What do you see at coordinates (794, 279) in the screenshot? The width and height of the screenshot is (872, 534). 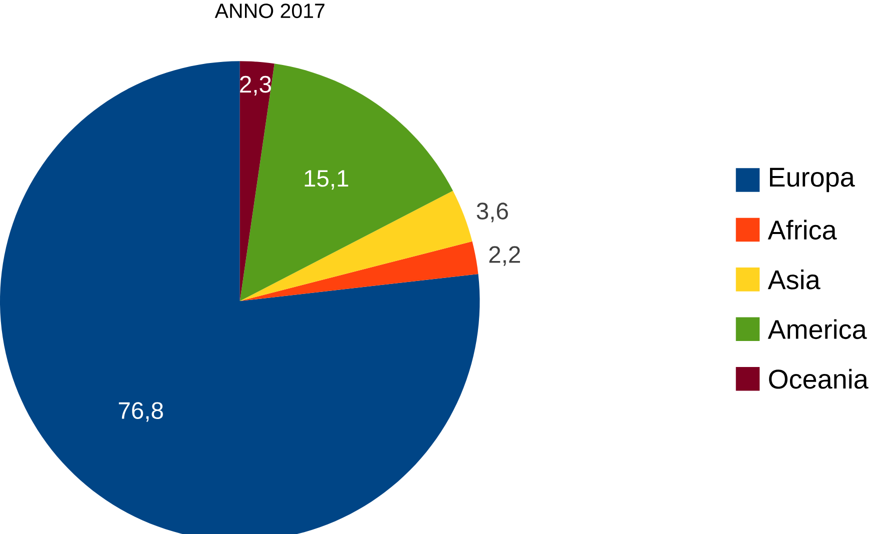 I see `legend-label: Asia` at bounding box center [794, 279].